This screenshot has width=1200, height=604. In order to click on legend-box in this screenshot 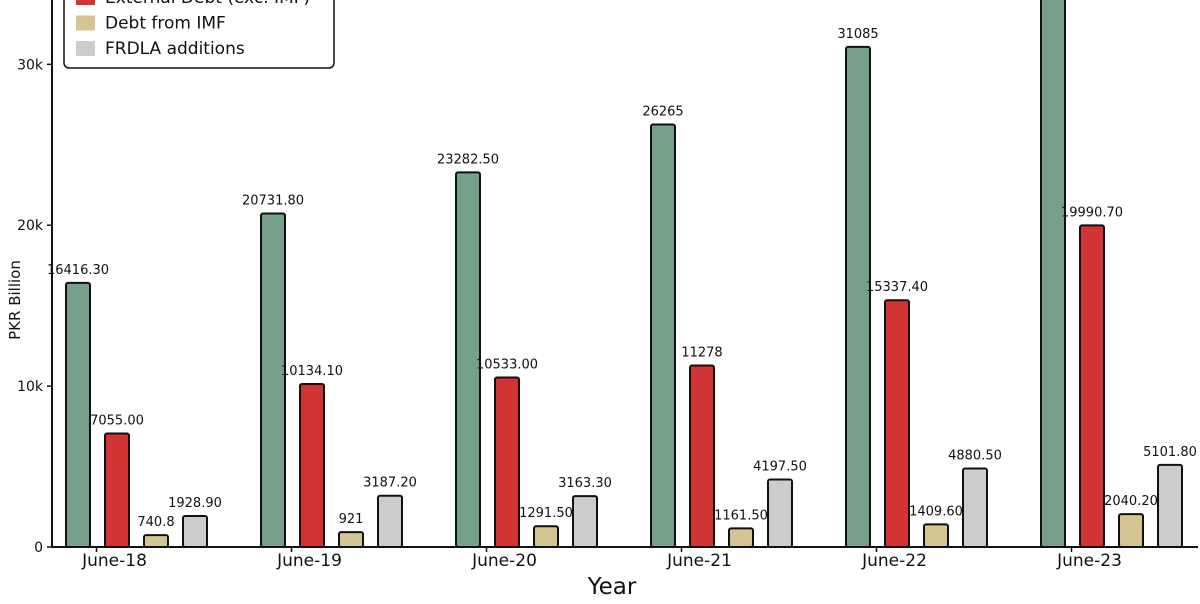, I will do `click(199, 34)`.